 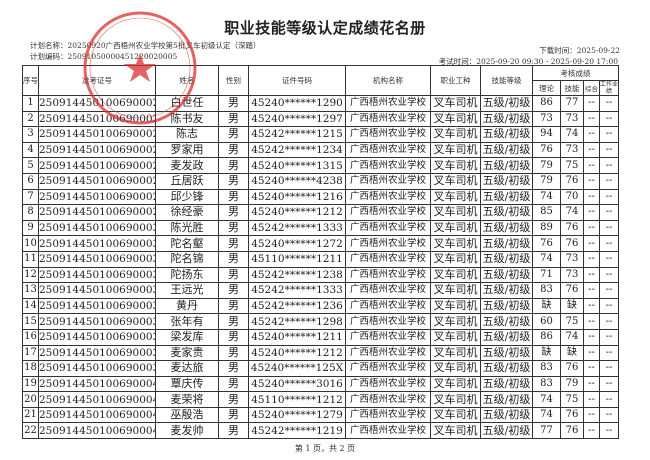 I want to click on cell-seq: 3, so click(x=30, y=134).